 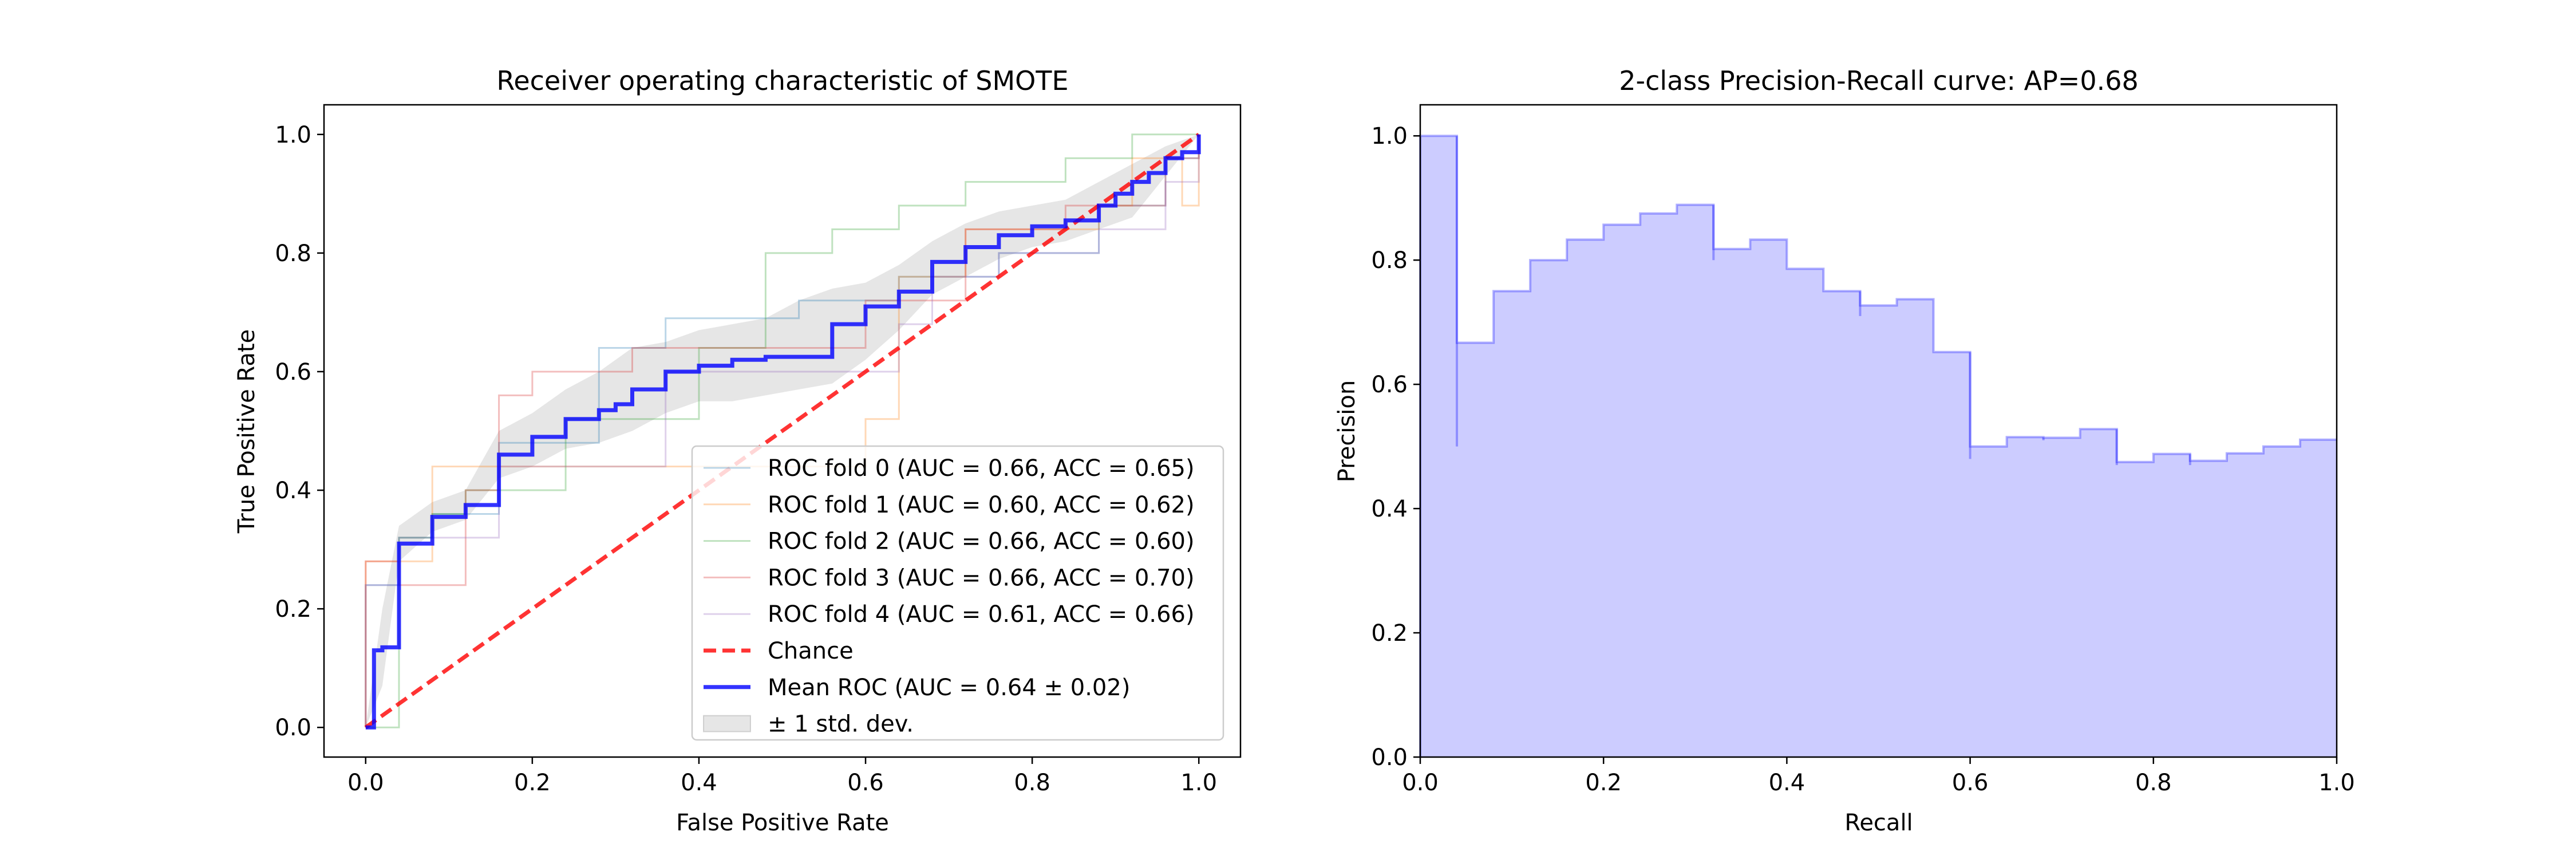 What do you see at coordinates (1198, 783) in the screenshot?
I see `roc-x-tick-label: 1.0` at bounding box center [1198, 783].